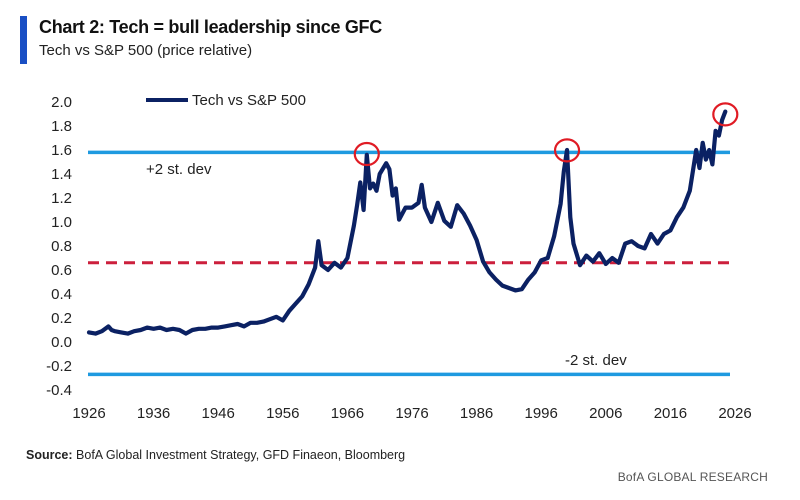 This screenshot has width=800, height=500. Describe the element at coordinates (59, 390) in the screenshot. I see `y-tick-label: -0.4` at that location.